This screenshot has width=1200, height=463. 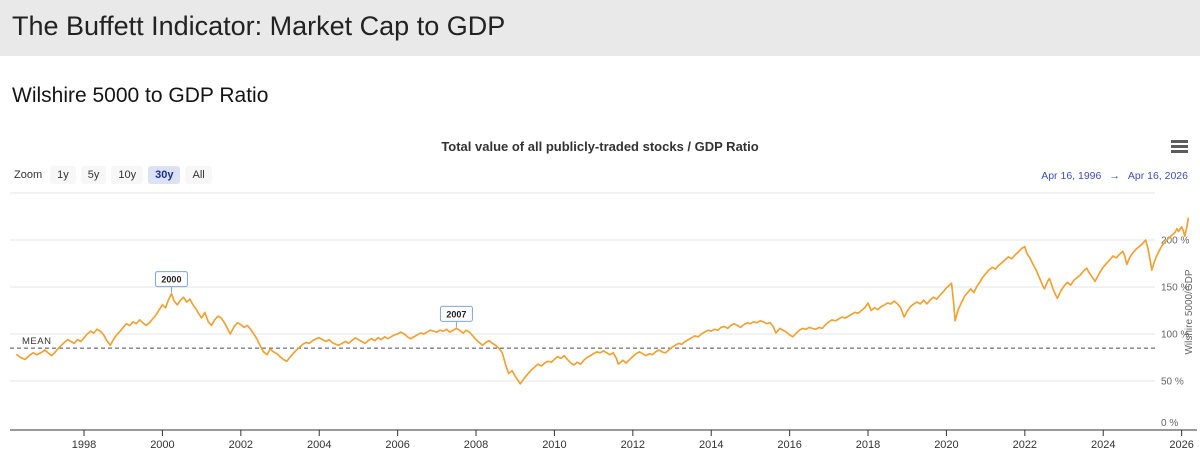 What do you see at coordinates (633, 445) in the screenshot?
I see `x-tick-label-2012: 2012` at bounding box center [633, 445].